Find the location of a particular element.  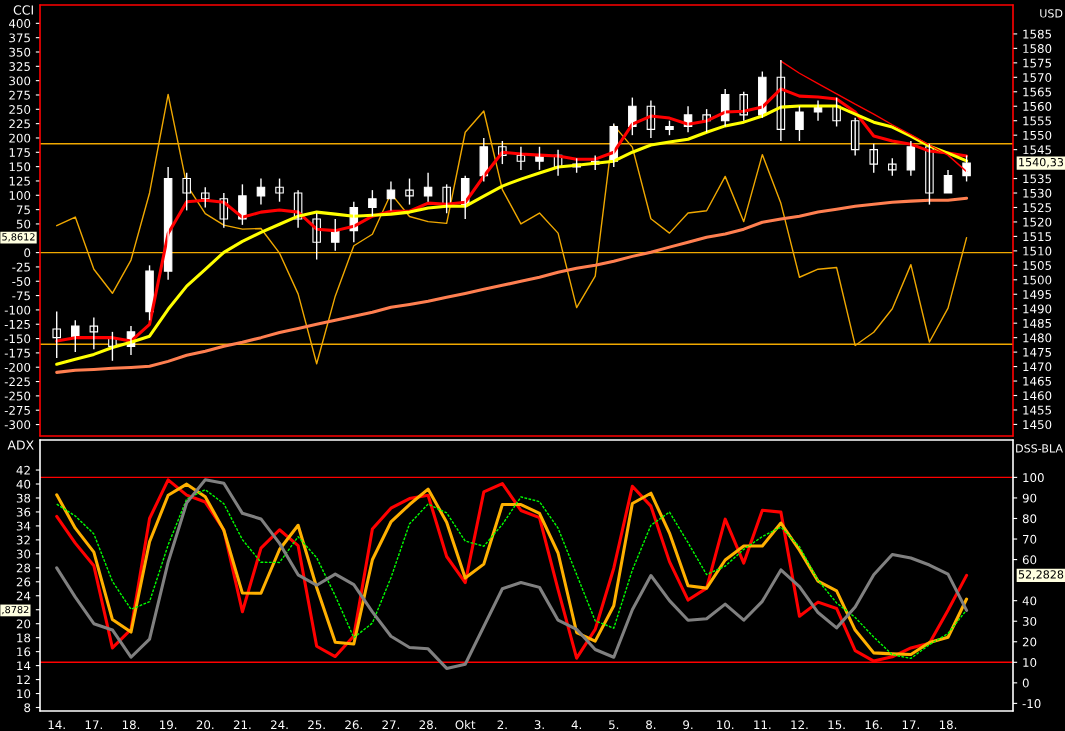

x-tick-label: 25. is located at coordinates (316, 725).